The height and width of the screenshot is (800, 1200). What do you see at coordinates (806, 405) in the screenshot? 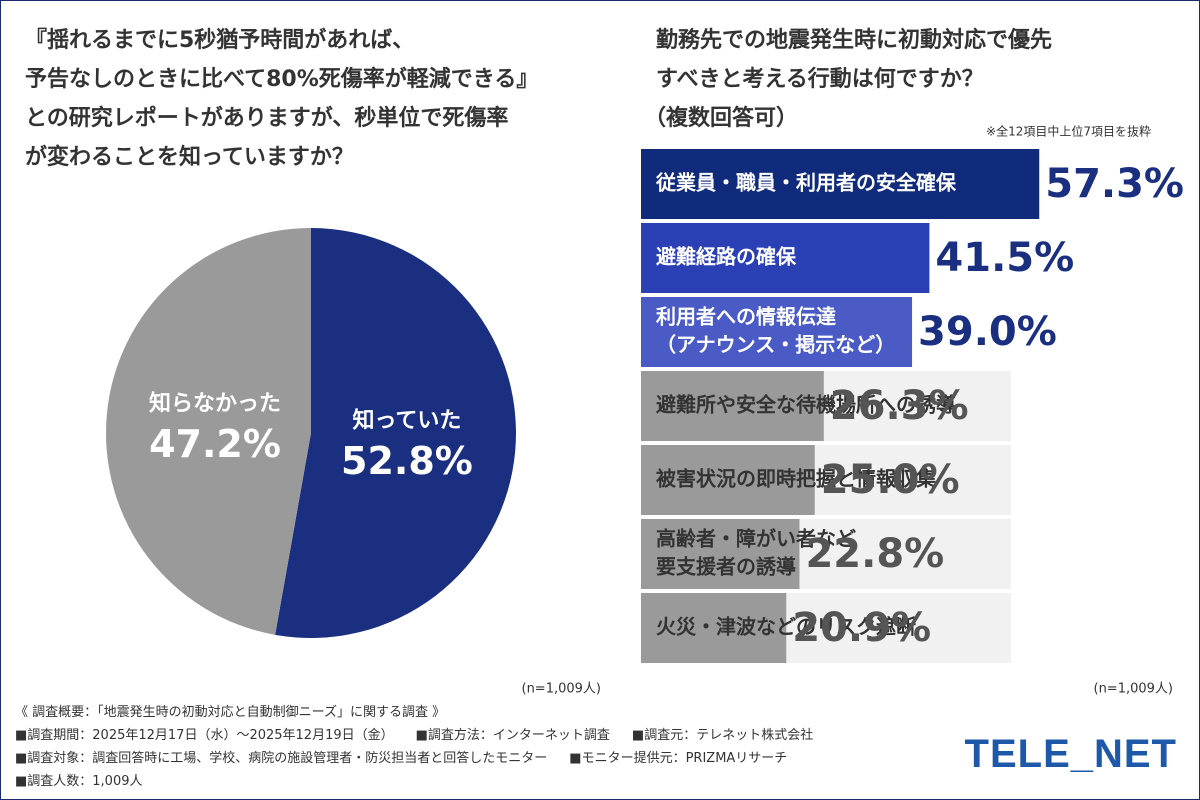
I see `bar-label: 避難所や安全な待機場所への誘導` at bounding box center [806, 405].